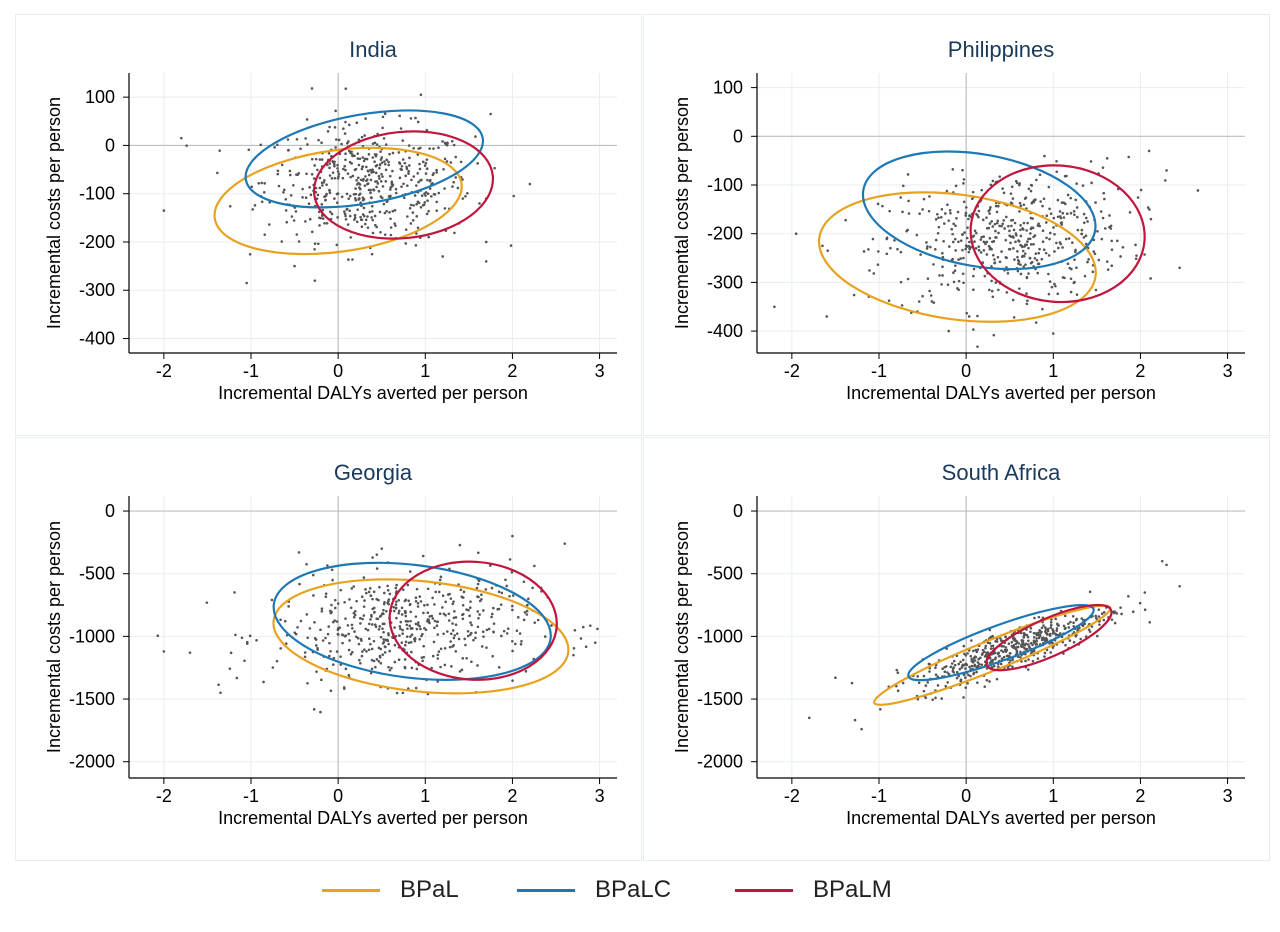 The width and height of the screenshot is (1280, 932). What do you see at coordinates (813, 890) in the screenshot?
I see `legend-item-bpalm: BPaLM` at bounding box center [813, 890].